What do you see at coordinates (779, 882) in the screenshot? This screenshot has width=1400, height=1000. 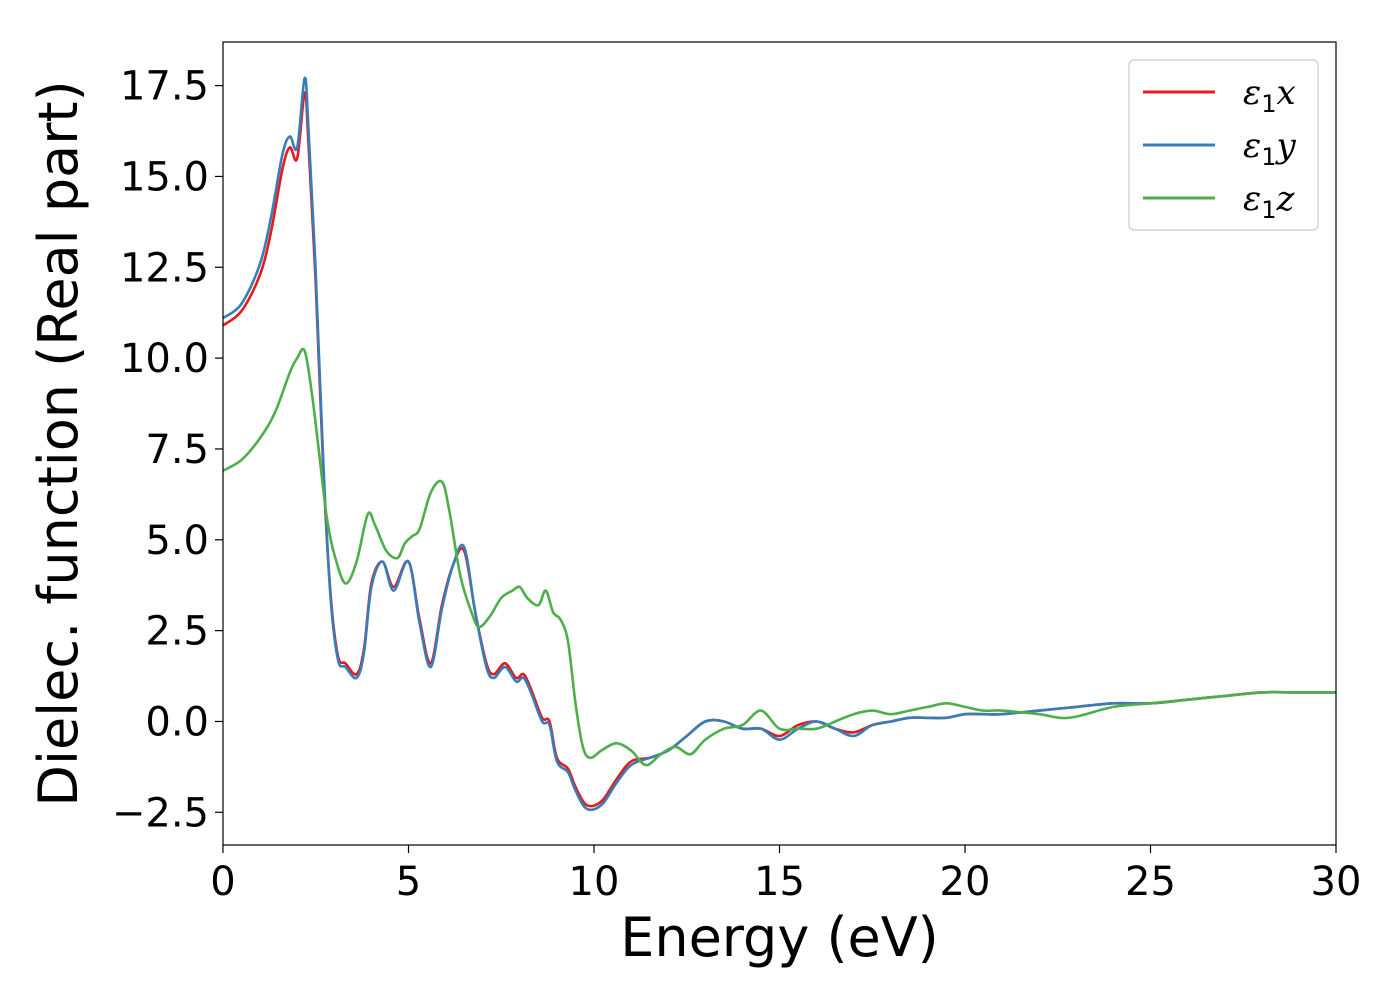 I see `x-tick-label: 15` at bounding box center [779, 882].